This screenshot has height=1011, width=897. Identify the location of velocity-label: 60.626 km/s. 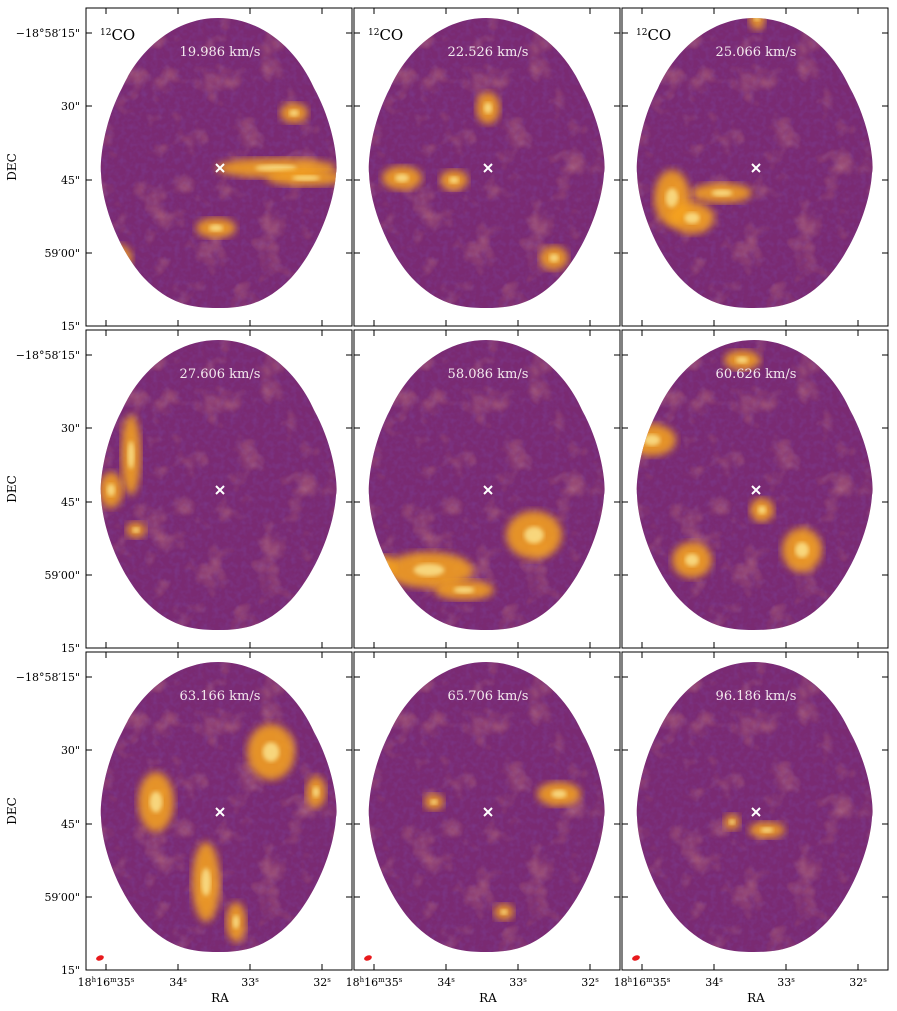
(756, 374).